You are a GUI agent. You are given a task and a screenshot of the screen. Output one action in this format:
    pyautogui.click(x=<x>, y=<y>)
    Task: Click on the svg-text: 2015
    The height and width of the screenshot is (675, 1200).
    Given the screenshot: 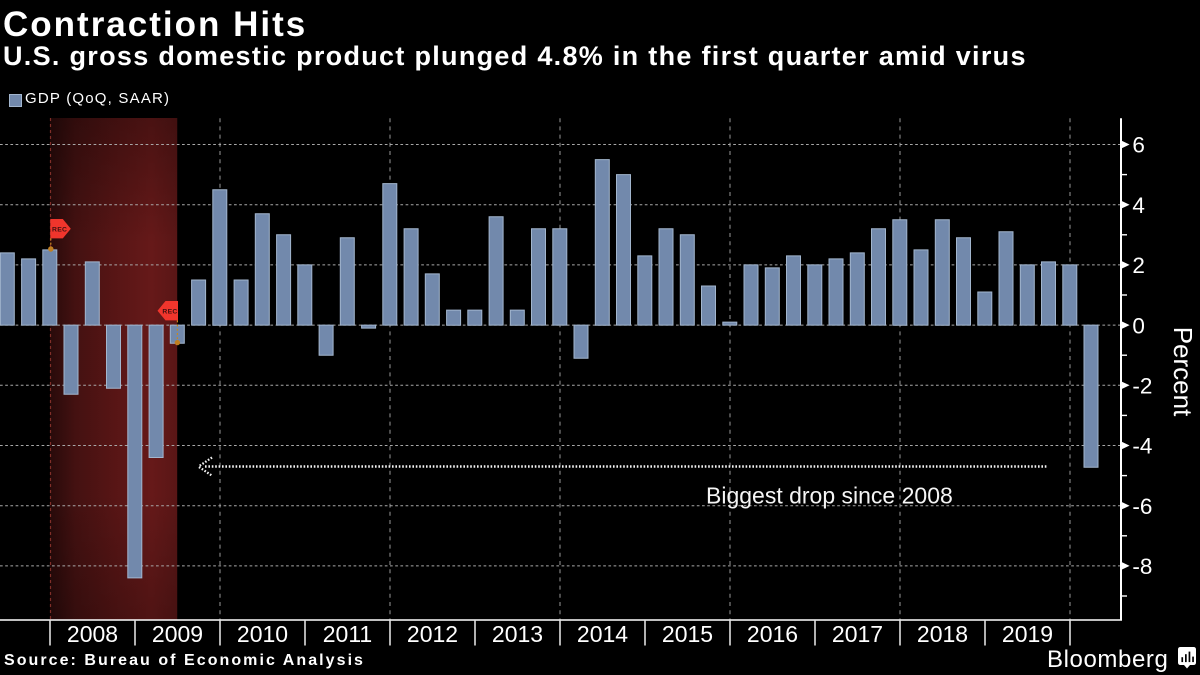 What is the action you would take?
    pyautogui.click(x=687, y=634)
    